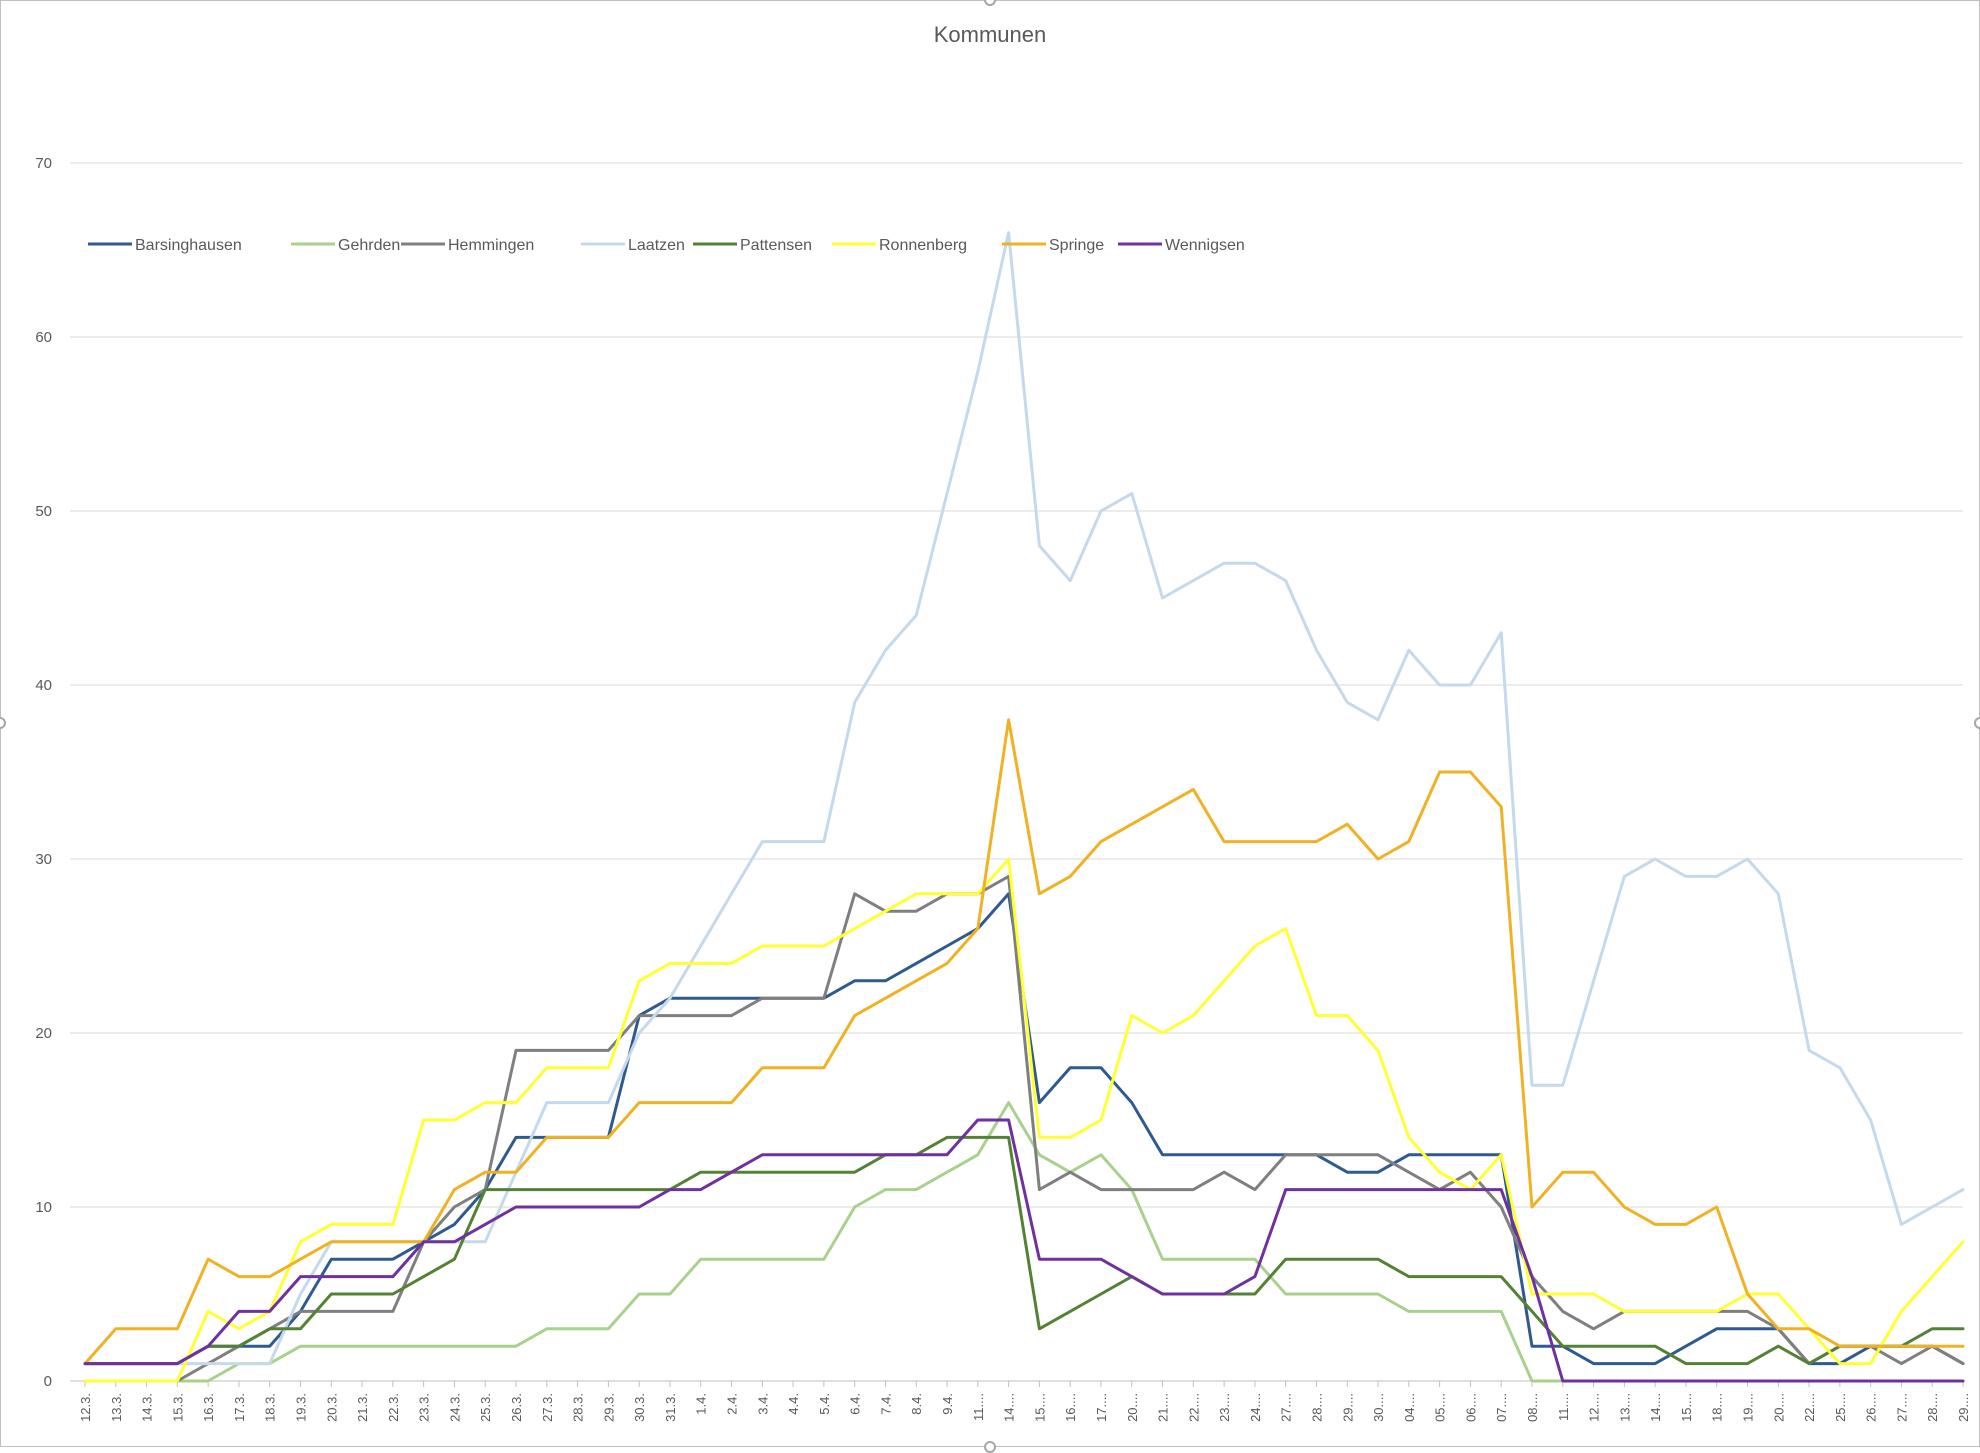  What do you see at coordinates (43, 337) in the screenshot?
I see `y-tick-label: 60` at bounding box center [43, 337].